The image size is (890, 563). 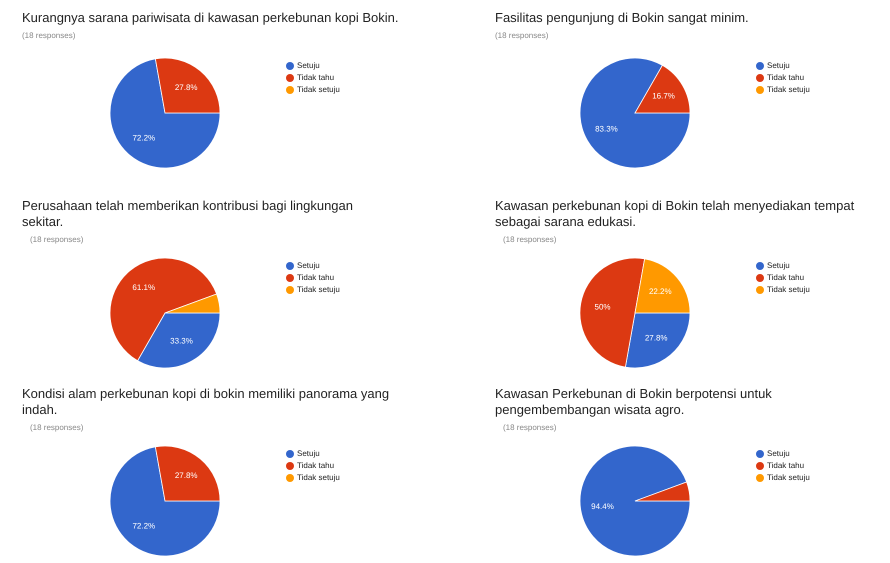 What do you see at coordinates (144, 287) in the screenshot?
I see `data-label: 61.1%` at bounding box center [144, 287].